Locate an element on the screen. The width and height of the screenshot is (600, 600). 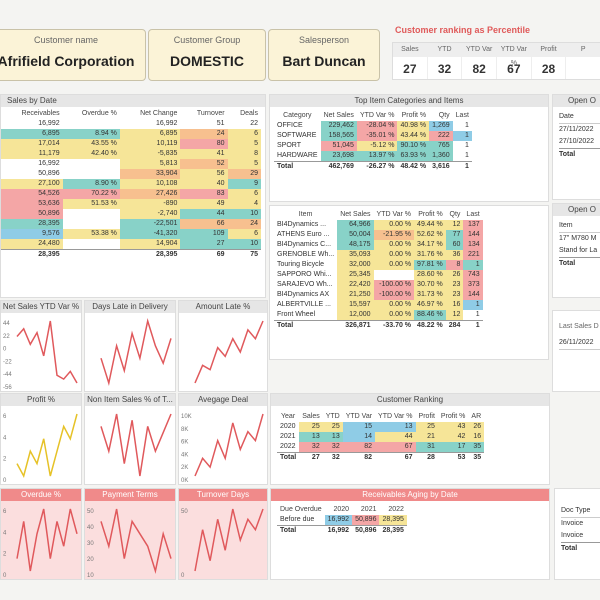
table-row: 2021 13 13 14 44 21 42 16 is located at coordinates (381, 437).